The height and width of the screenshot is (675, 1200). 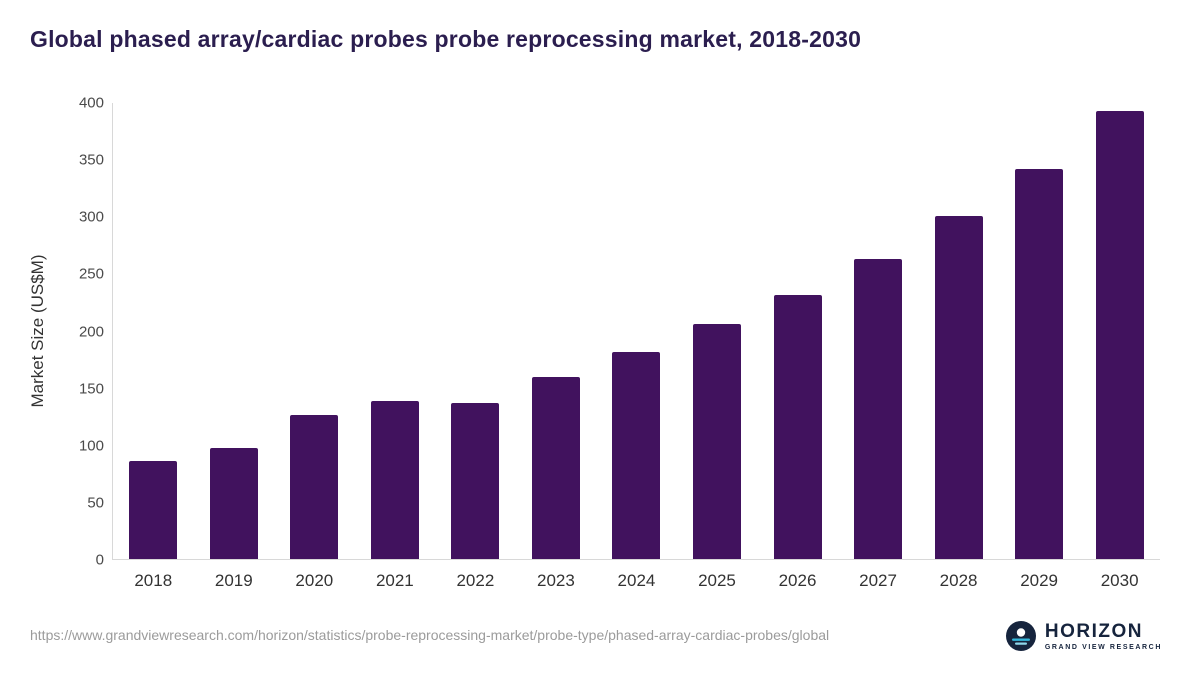 I want to click on bar-2028, so click(x=958, y=387).